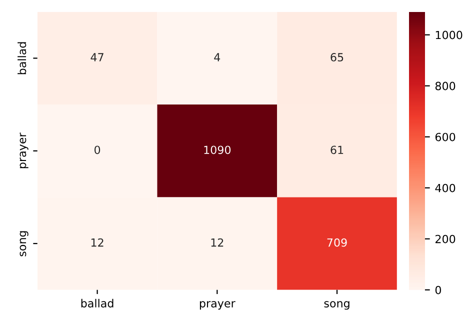  What do you see at coordinates (445, 188) in the screenshot?
I see `color-bar-label: 400` at bounding box center [445, 188].